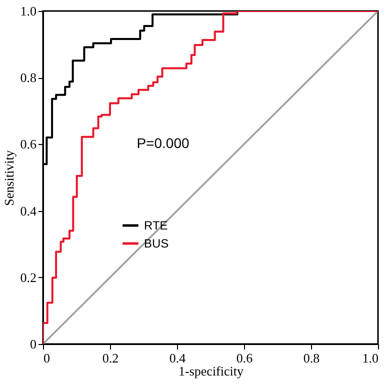  I want to click on y-tick-label: 1.0, so click(28, 11).